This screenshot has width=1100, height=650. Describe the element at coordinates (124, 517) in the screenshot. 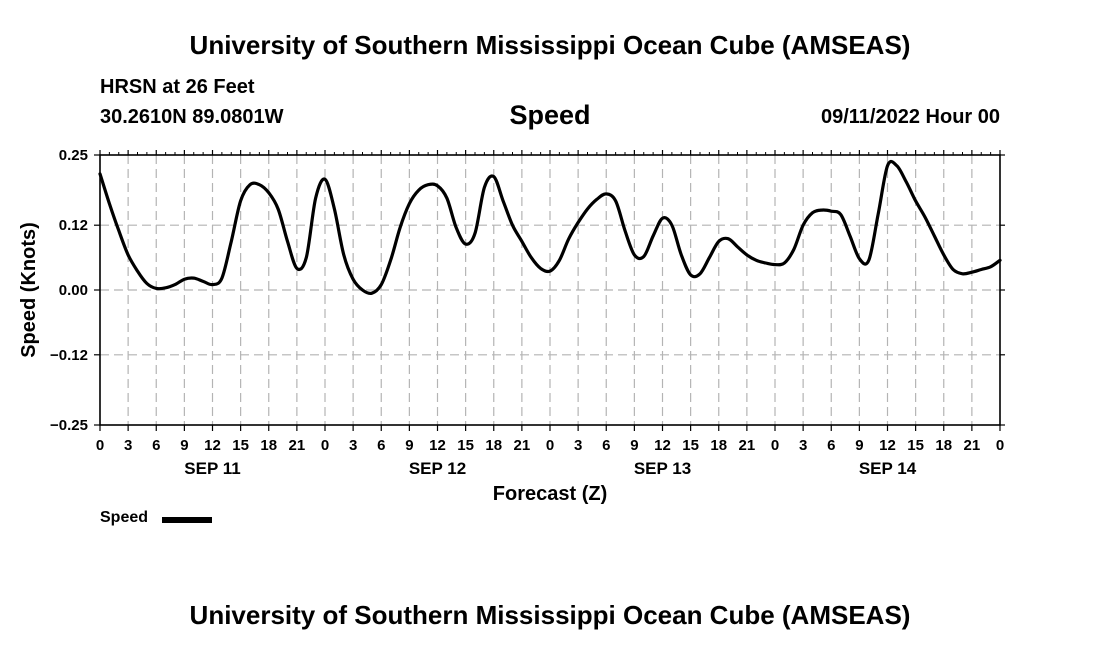

I see `legend-label: Speed` at that location.